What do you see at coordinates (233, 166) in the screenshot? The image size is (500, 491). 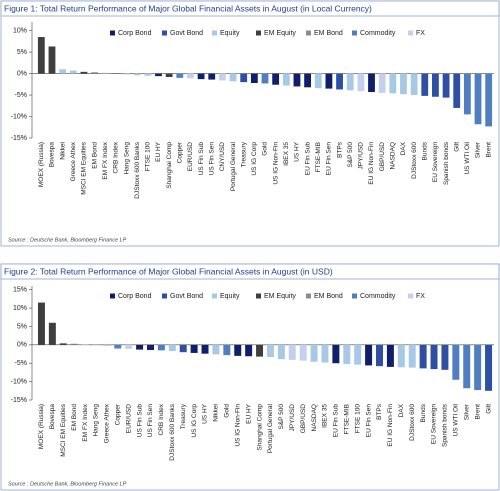 I see `x-tick-label: Portugal General` at bounding box center [233, 166].